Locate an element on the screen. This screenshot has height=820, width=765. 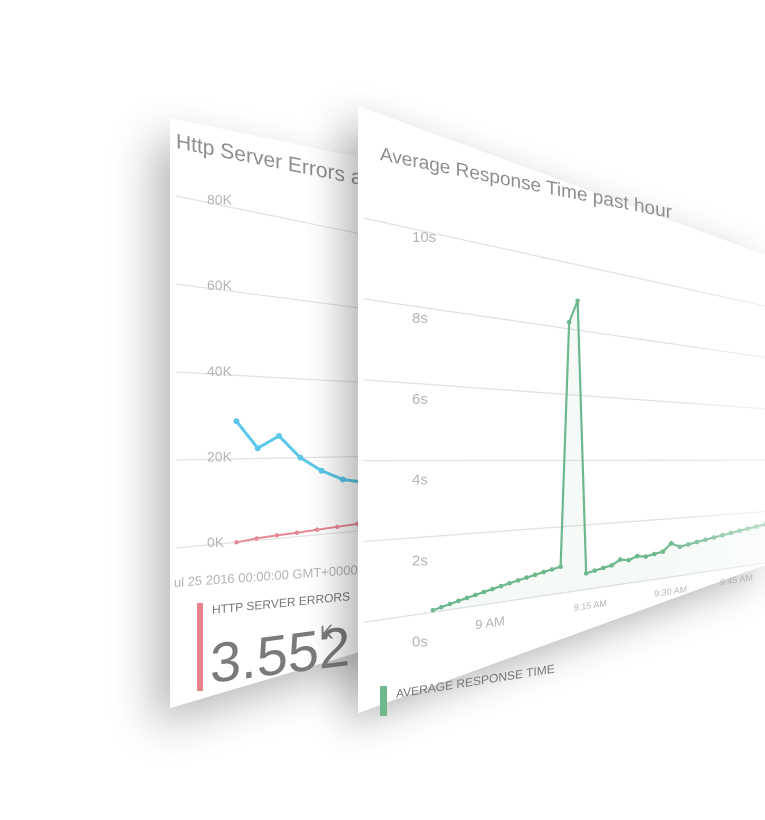
back-y-tick-label: 40K is located at coordinates (220, 371).